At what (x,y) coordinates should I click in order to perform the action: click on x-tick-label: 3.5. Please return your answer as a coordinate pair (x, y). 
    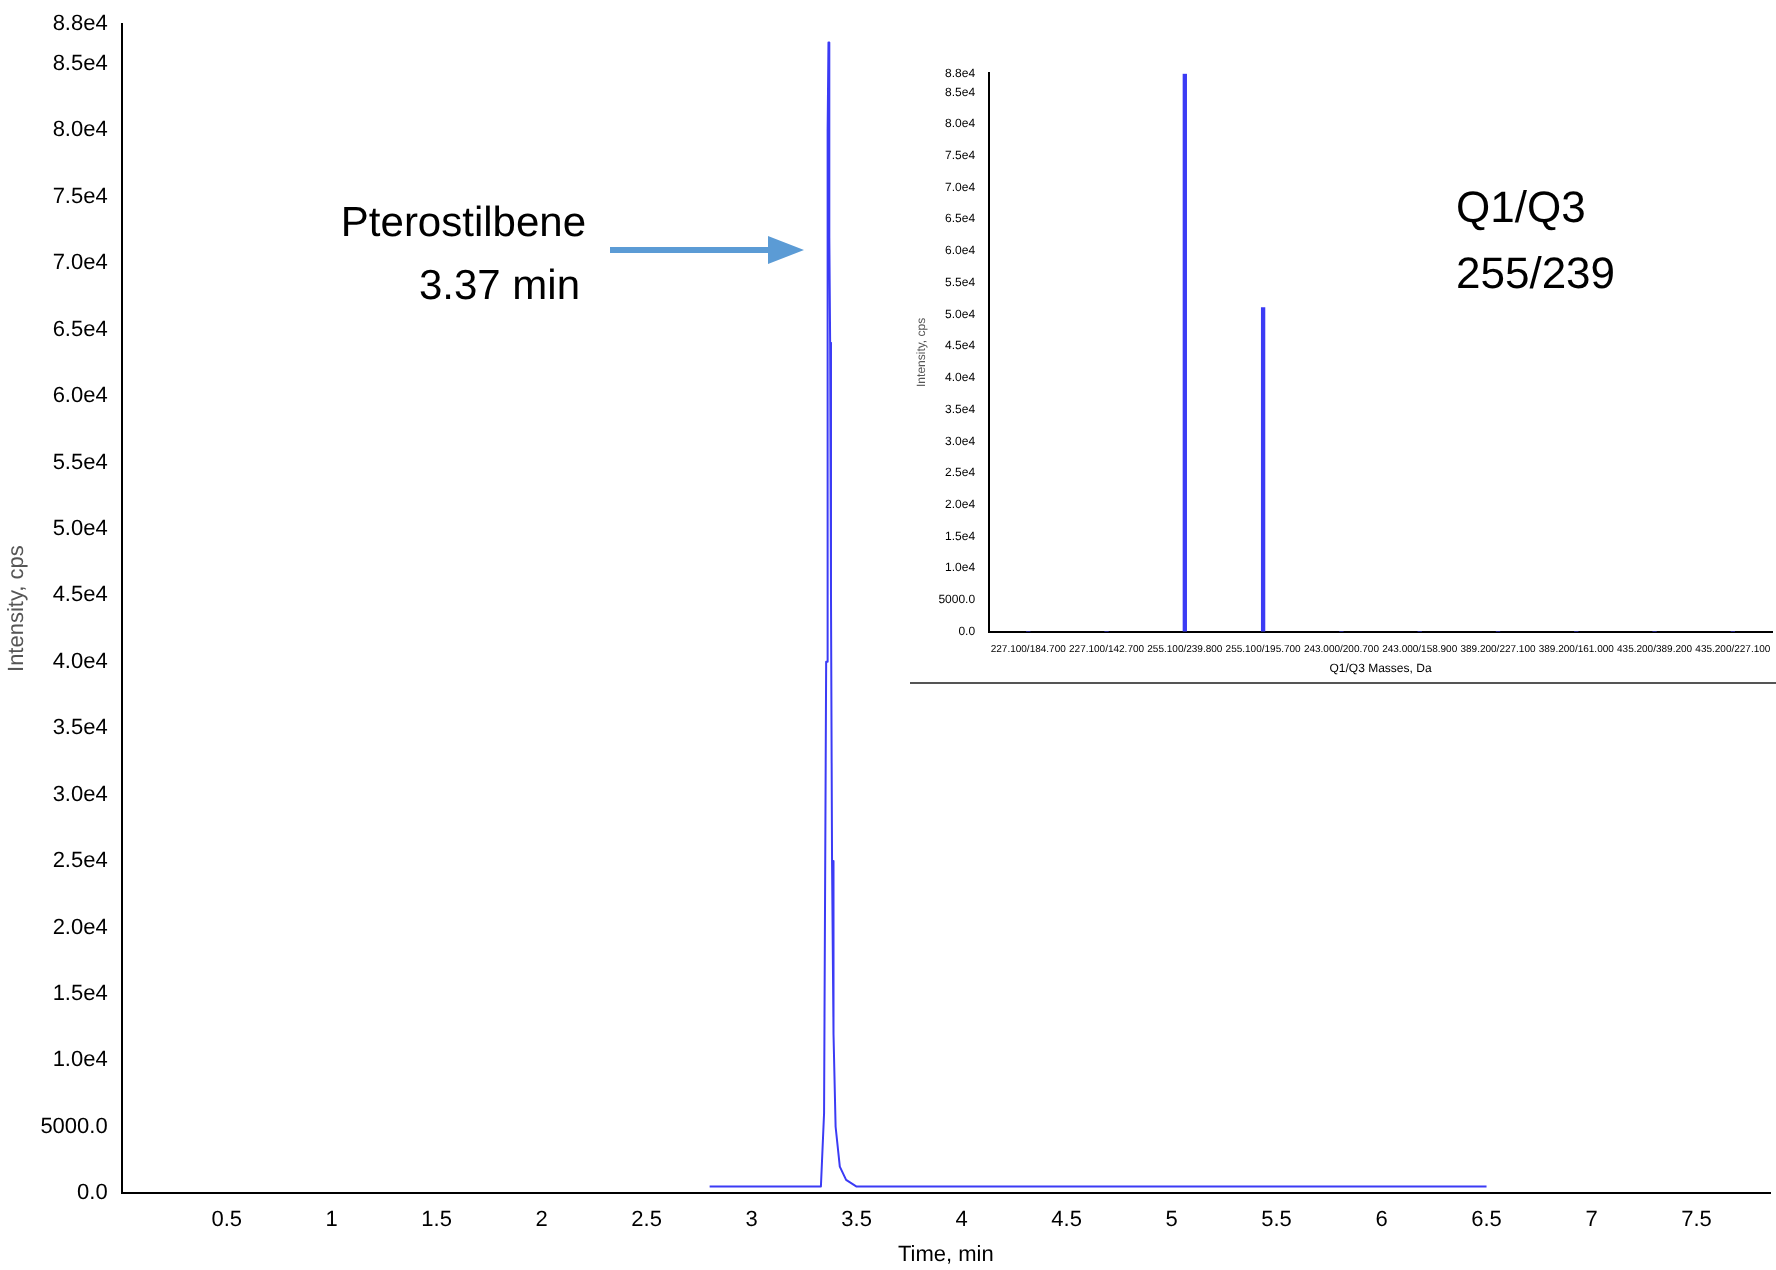
    Looking at the image, I should click on (856, 1220).